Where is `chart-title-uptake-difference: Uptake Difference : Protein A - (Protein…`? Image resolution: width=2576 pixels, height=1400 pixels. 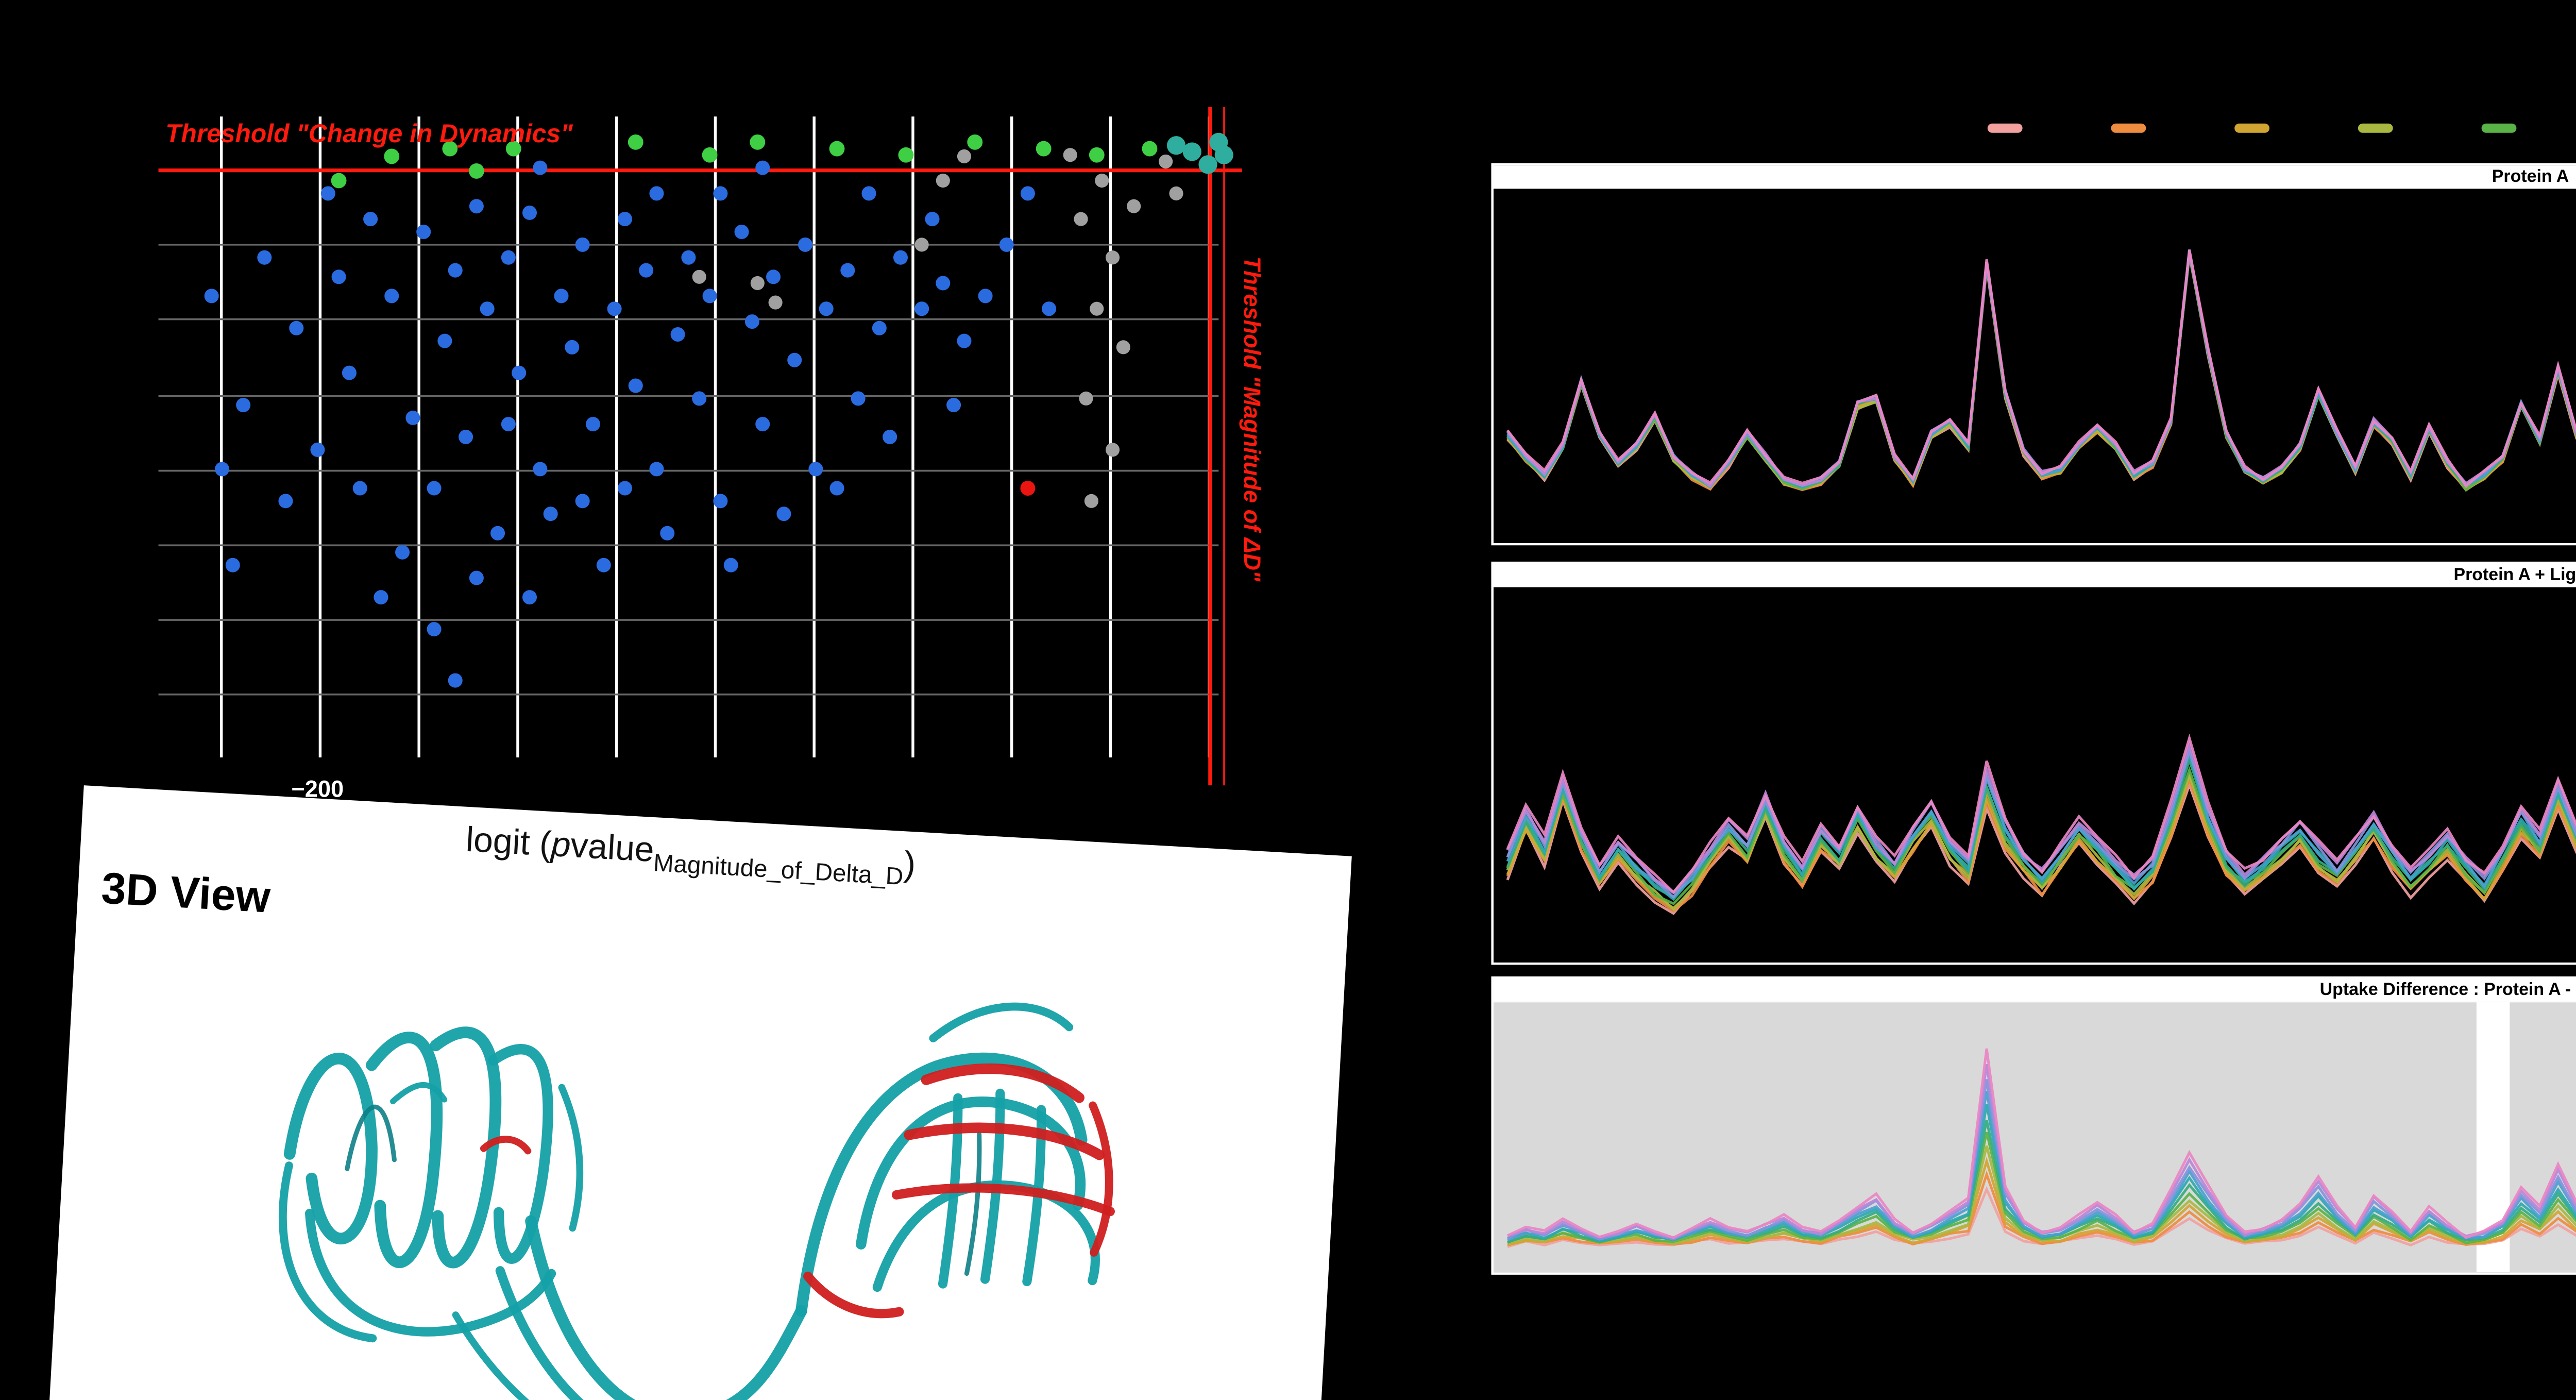 chart-title-uptake-difference: Uptake Difference : Protein A - (Protein… is located at coordinates (2034, 990).